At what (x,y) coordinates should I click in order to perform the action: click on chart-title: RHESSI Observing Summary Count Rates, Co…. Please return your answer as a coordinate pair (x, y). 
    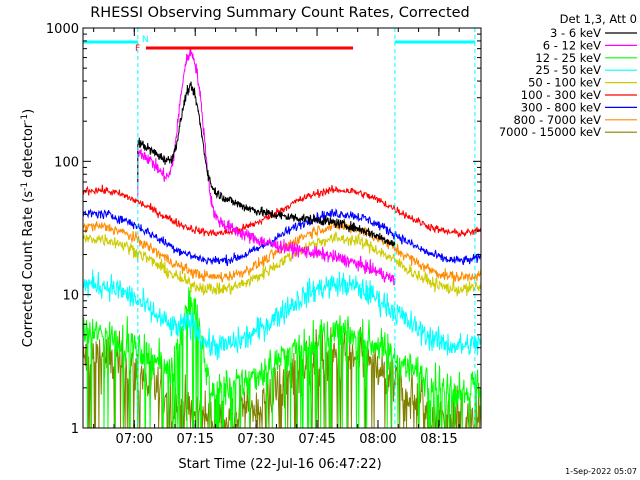
    Looking at the image, I should click on (280, 13).